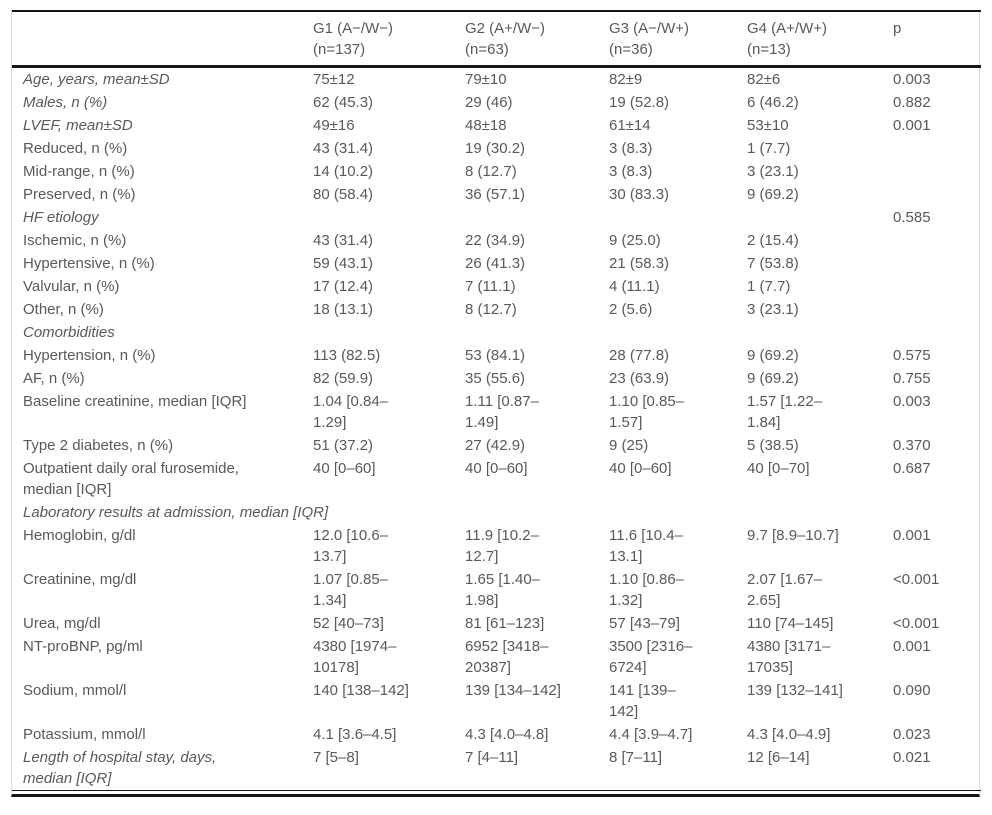 The image size is (992, 815). Describe the element at coordinates (351, 412) in the screenshot. I see `cell-g1: 1.04 [0.84– 1.29]` at that location.